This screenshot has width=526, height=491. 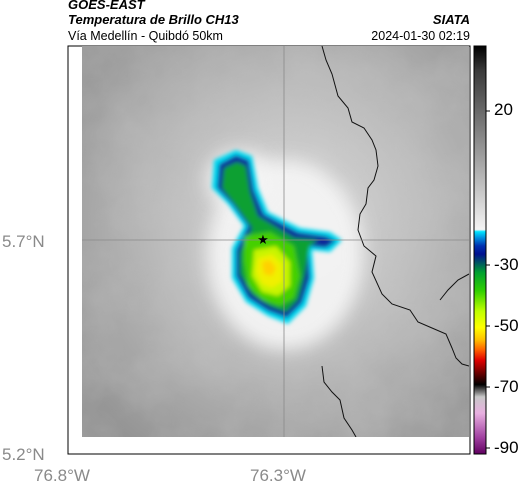 I want to click on colorbar-tick-label: -70, so click(x=506, y=386).